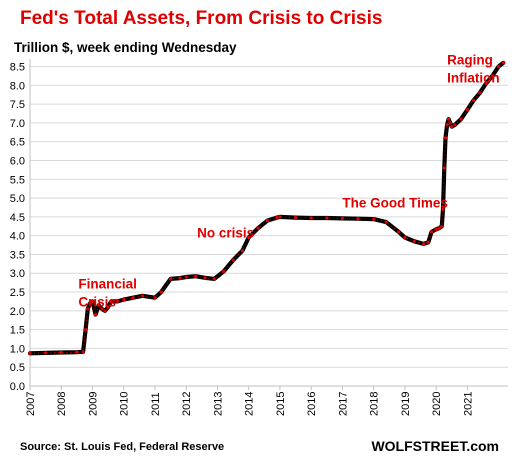  Describe the element at coordinates (17, 124) in the screenshot. I see `y-tick-label: 7.0` at that location.